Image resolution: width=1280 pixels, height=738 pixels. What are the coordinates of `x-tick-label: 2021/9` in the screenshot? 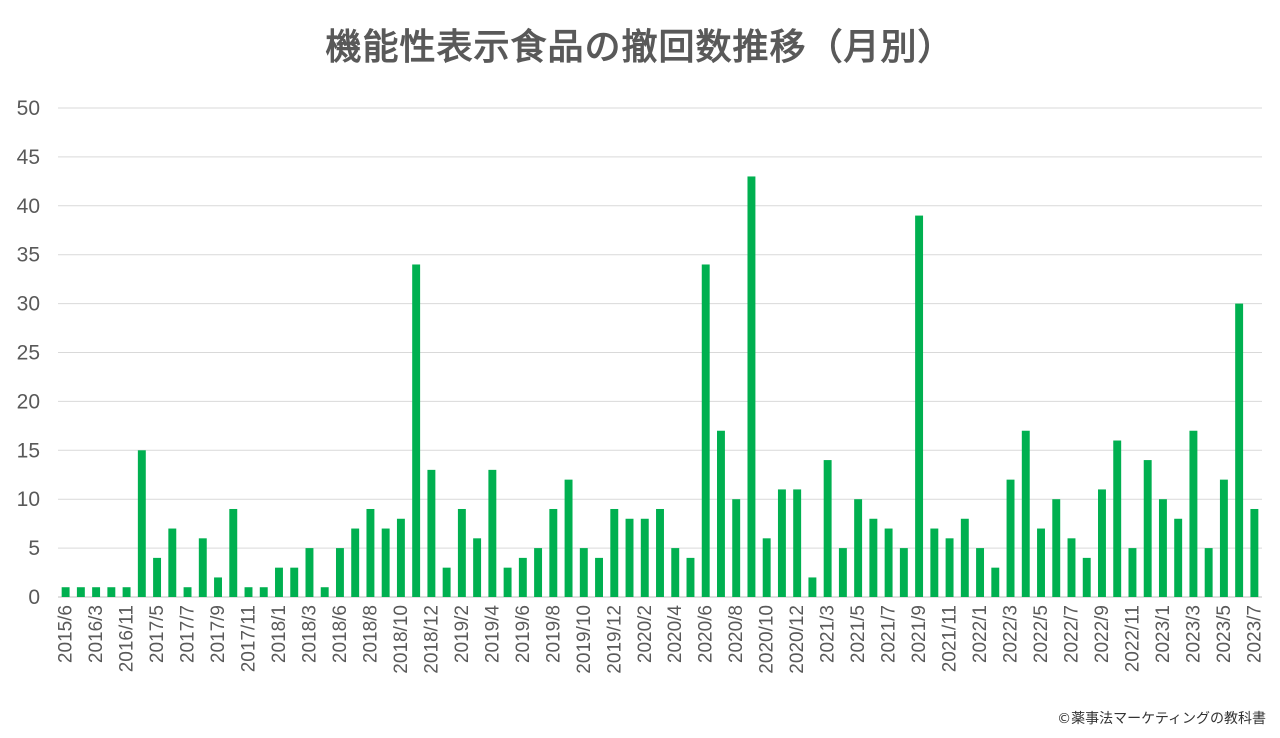 It's located at (919, 634).